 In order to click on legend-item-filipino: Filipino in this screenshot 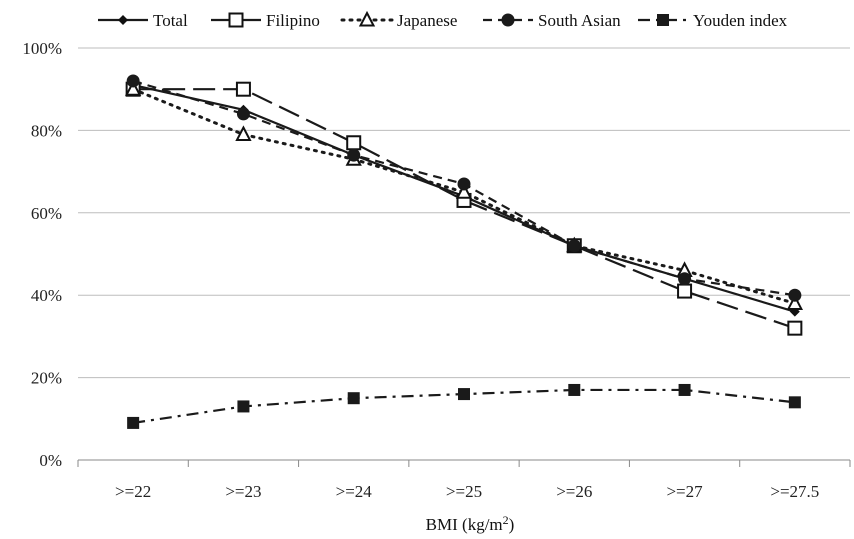, I will do `click(265, 20)`.